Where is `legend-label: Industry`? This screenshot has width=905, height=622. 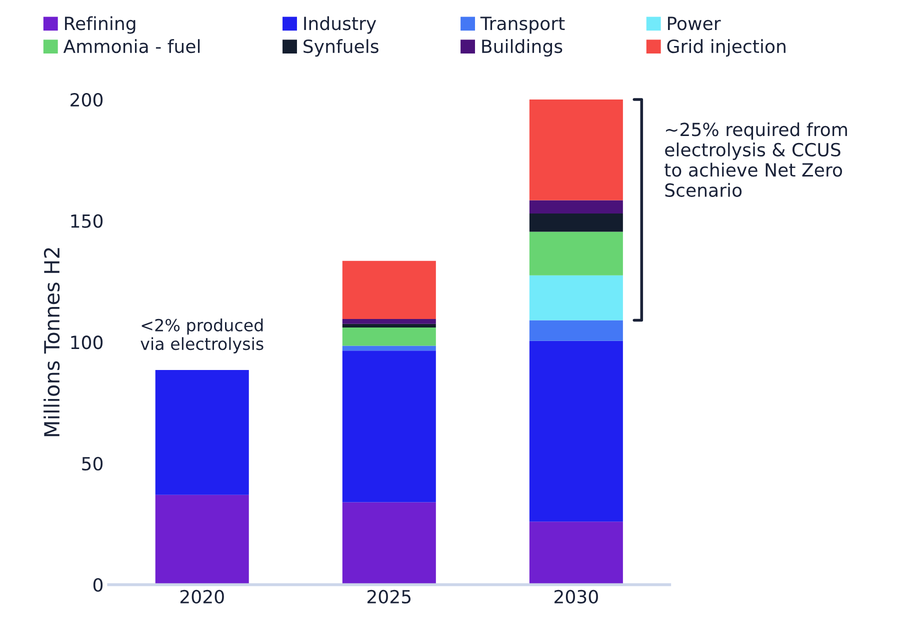
legend-label: Industry is located at coordinates (340, 25).